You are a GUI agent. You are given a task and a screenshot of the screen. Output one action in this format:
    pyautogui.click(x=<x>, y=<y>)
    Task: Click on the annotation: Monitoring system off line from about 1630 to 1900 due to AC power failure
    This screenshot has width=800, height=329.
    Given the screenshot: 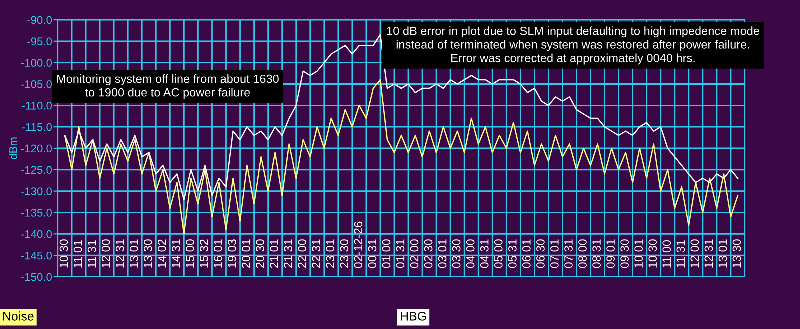 What is the action you would take?
    pyautogui.click(x=168, y=87)
    